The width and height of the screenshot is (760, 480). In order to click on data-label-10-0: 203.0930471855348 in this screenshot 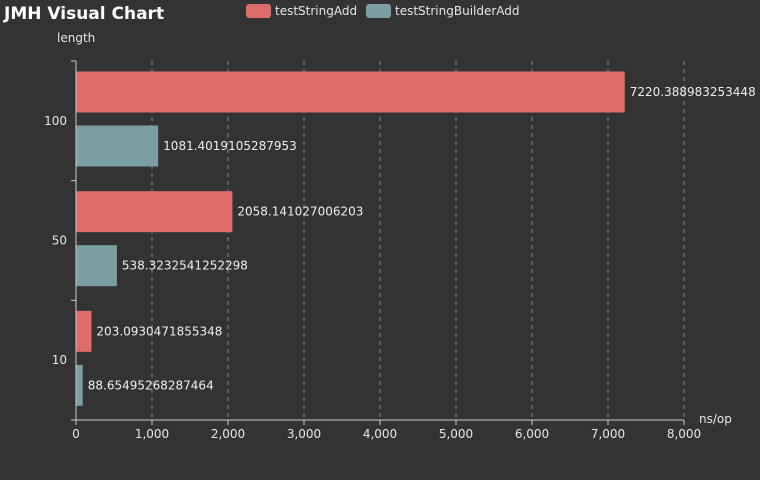, I will do `click(159, 331)`.